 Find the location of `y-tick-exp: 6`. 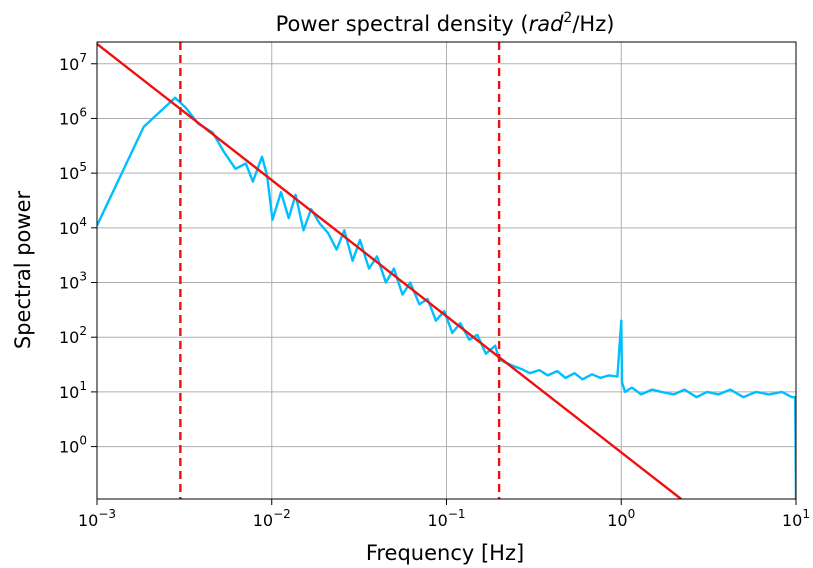

y-tick-exp: 6 is located at coordinates (83, 112).